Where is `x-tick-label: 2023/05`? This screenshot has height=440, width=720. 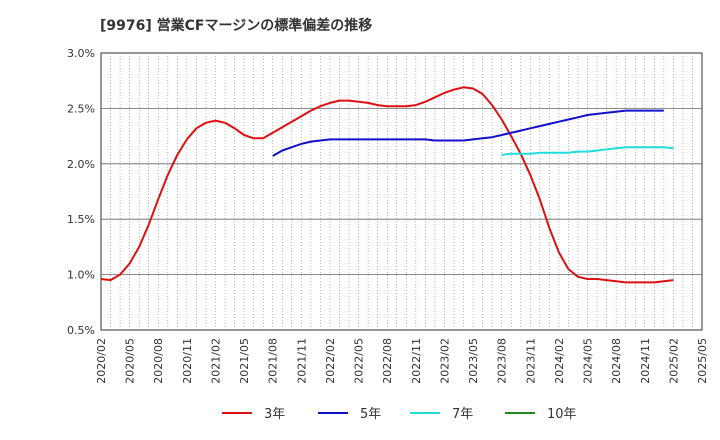
x-tick-label: 2023/05 is located at coordinates (473, 361).